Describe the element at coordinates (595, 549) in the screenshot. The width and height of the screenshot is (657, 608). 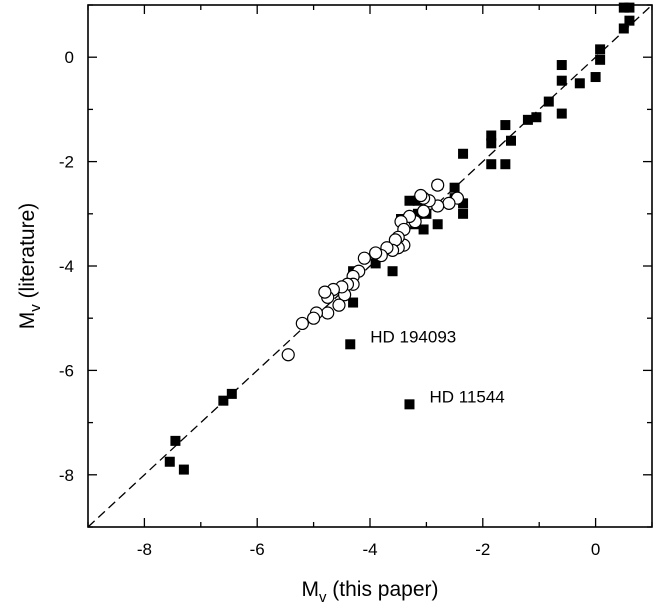
I see `x-tick-label: 0` at that location.